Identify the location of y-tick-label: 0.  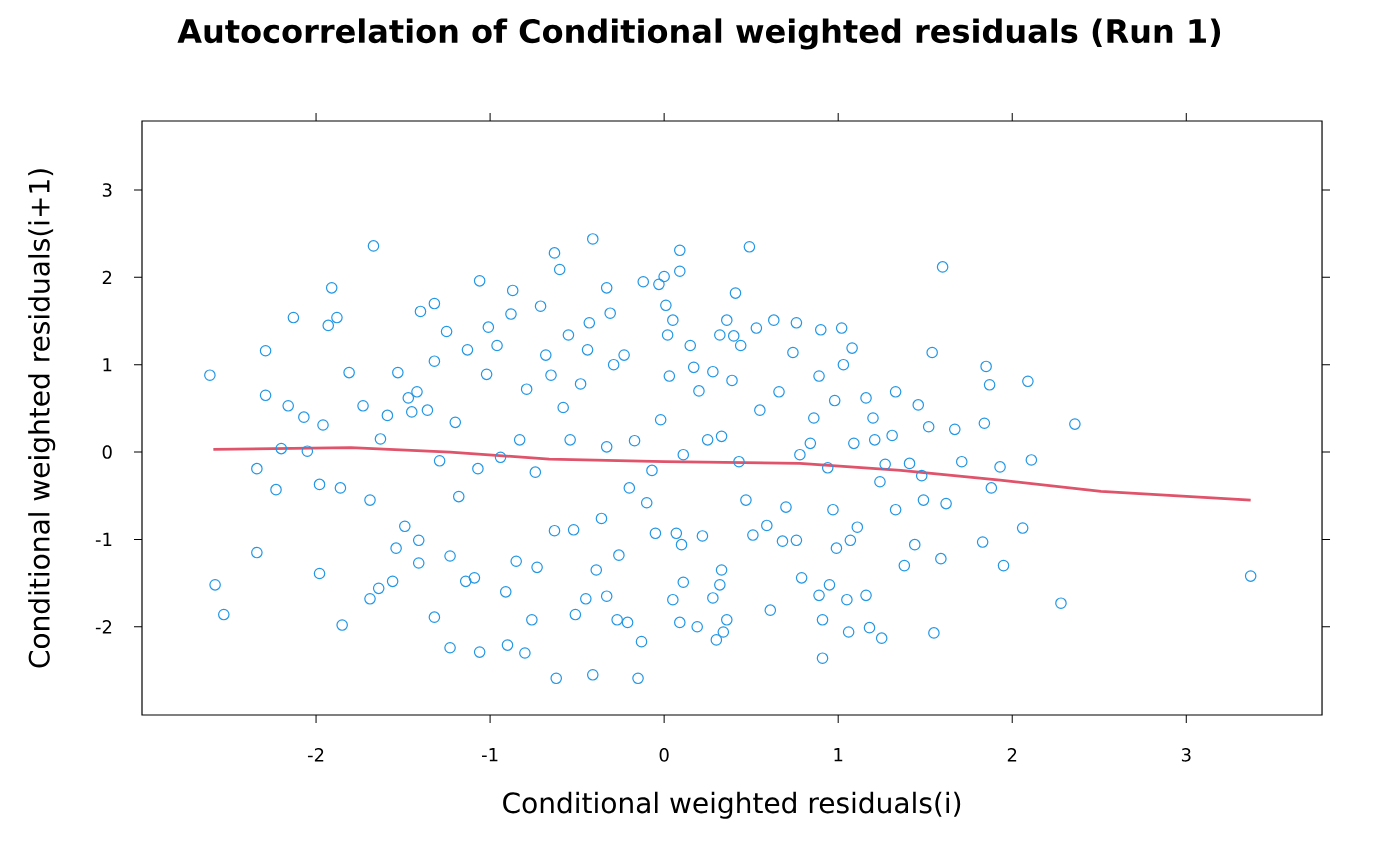
(107, 452).